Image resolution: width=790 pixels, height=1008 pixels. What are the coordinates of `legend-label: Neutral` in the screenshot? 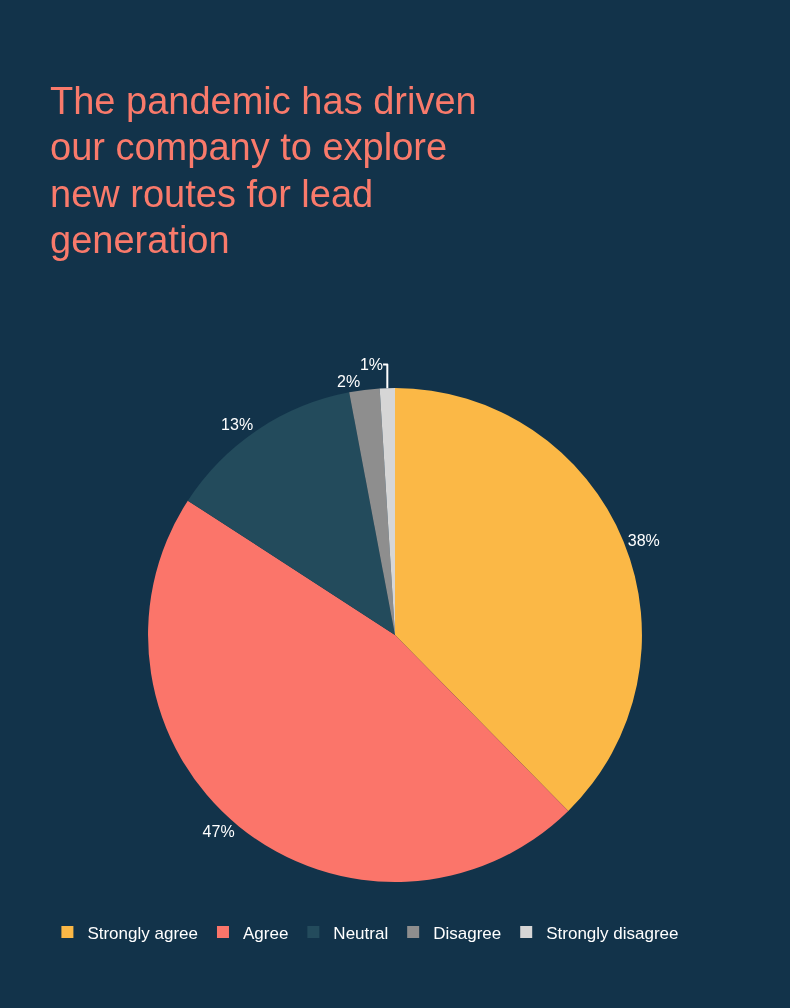 It's located at (361, 933).